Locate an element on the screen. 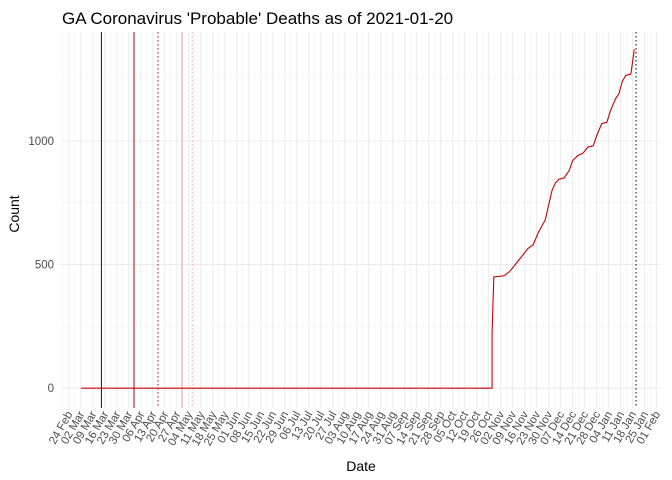  y-tick-label: 0 is located at coordinates (51, 389).